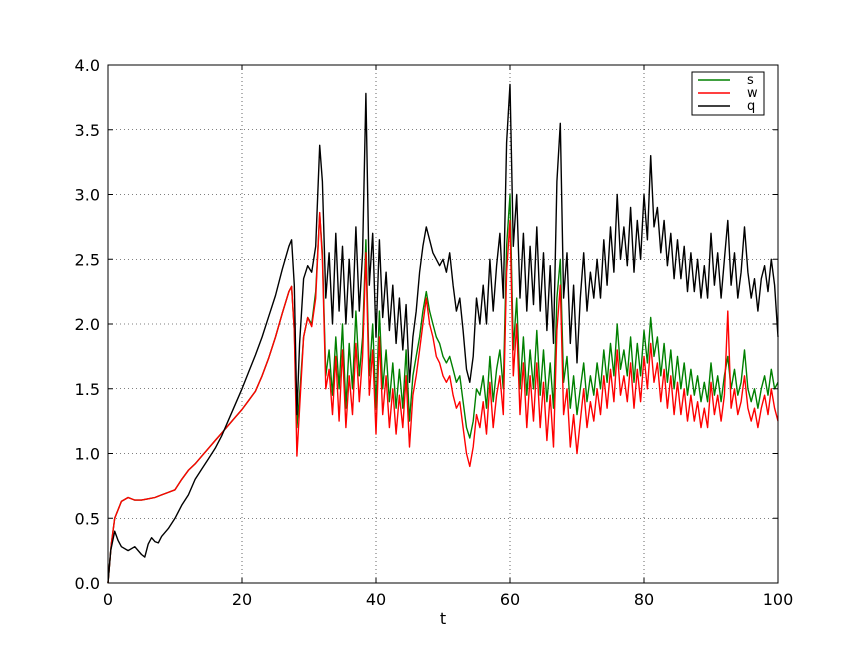 The height and width of the screenshot is (648, 864). I want to click on y-tick-label: 3.5, so click(87, 130).